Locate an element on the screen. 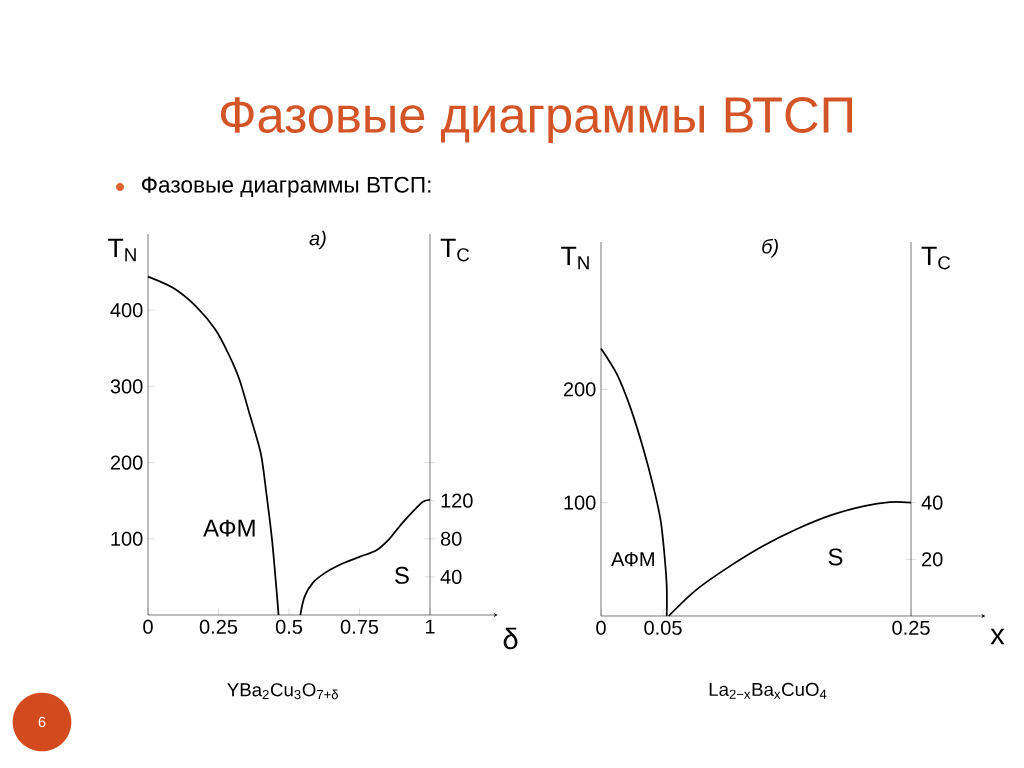  text: YBa$_{2}$Cu$_{3}$O$_{7+δ}$ is located at coordinates (282, 691).